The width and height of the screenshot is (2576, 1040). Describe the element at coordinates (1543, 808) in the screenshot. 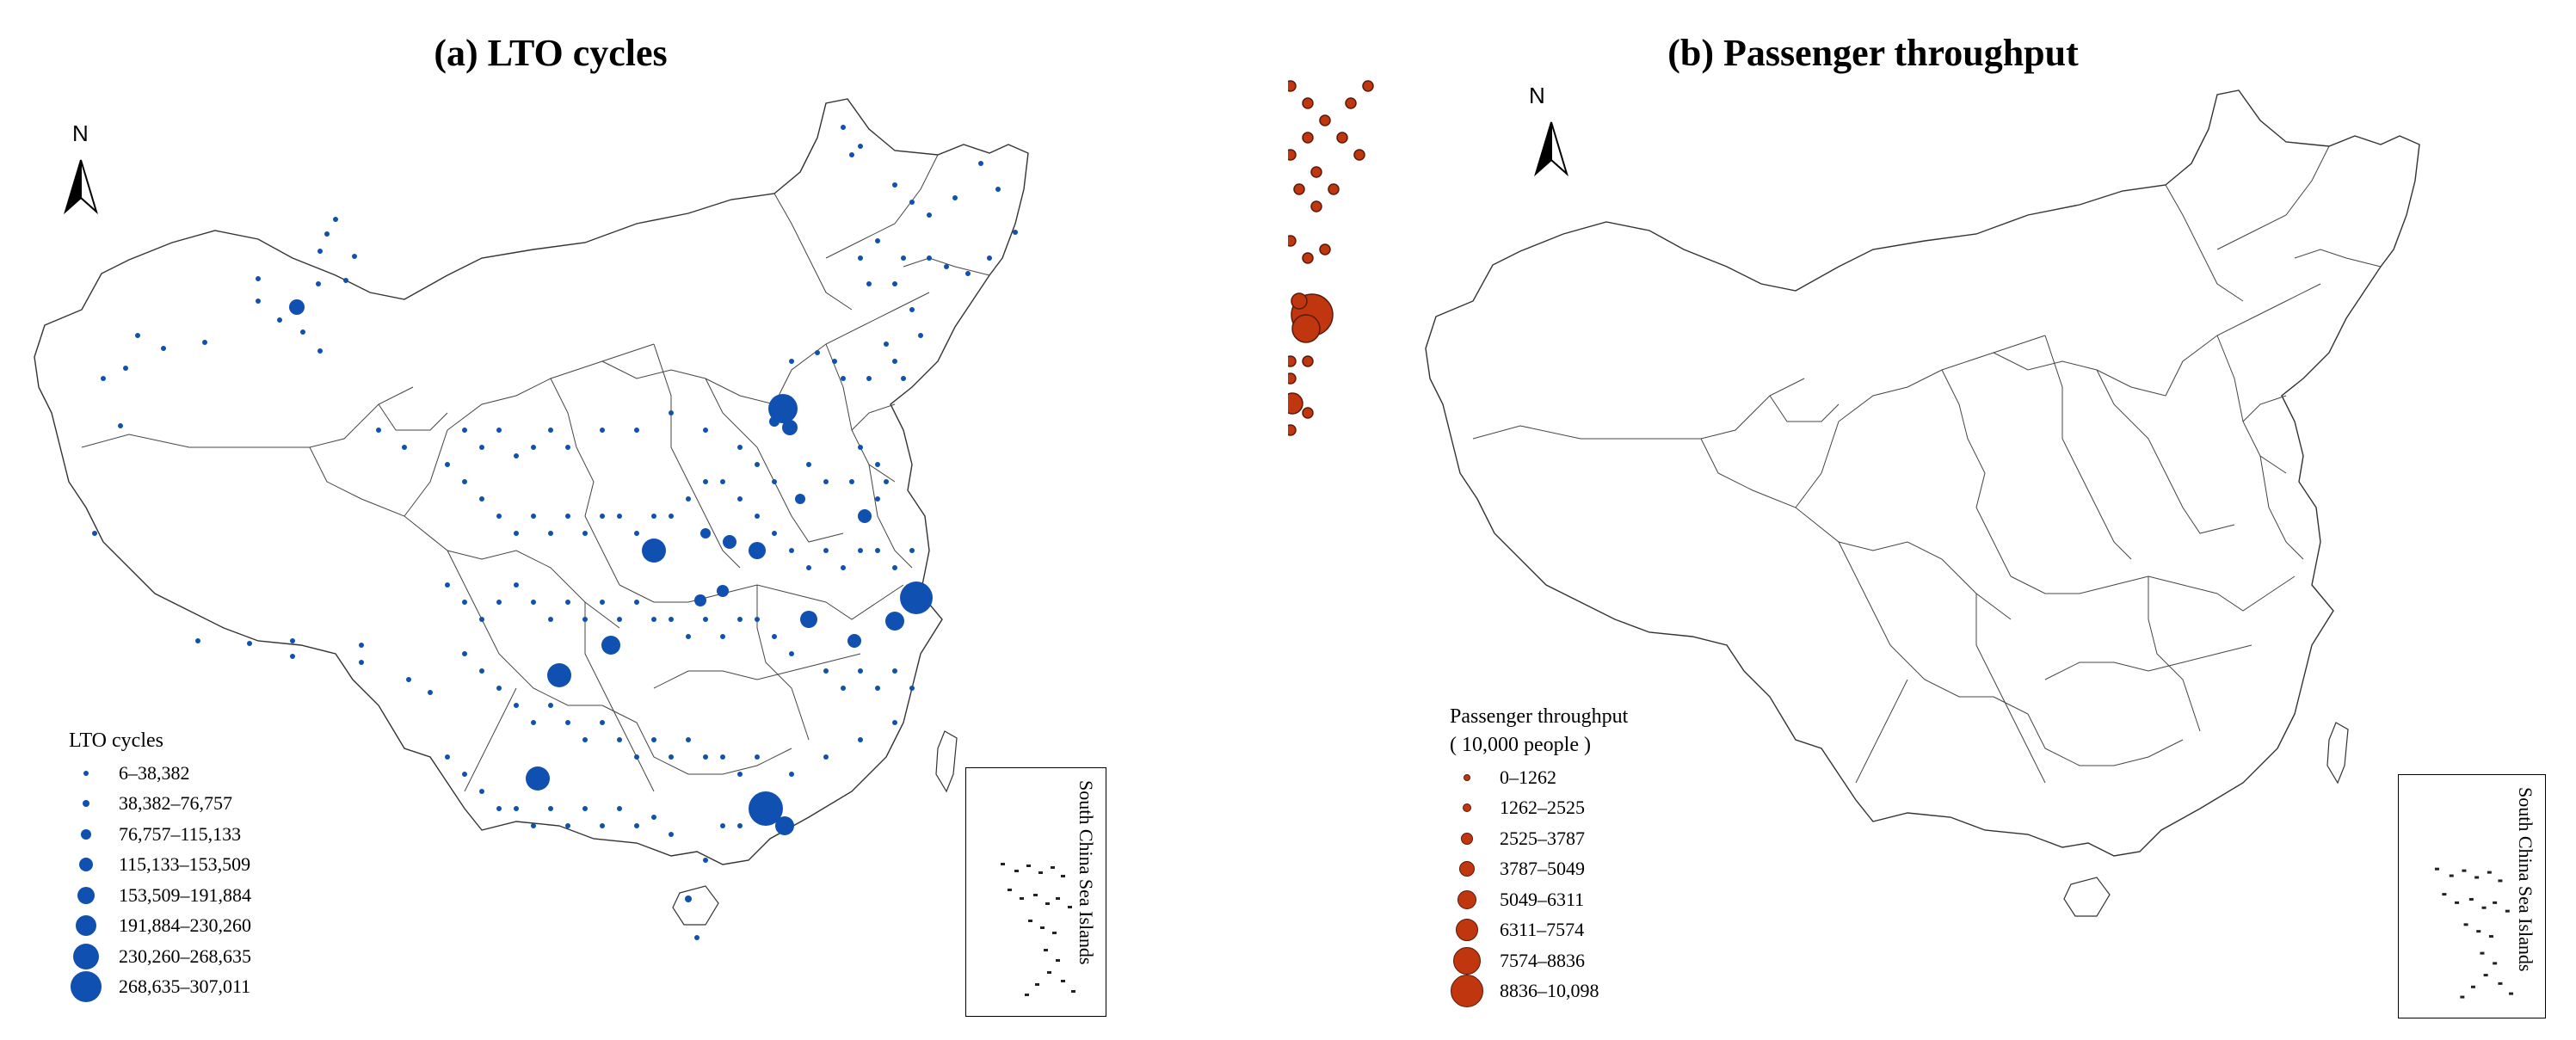

I see `legend-label: 1262–2525` at that location.